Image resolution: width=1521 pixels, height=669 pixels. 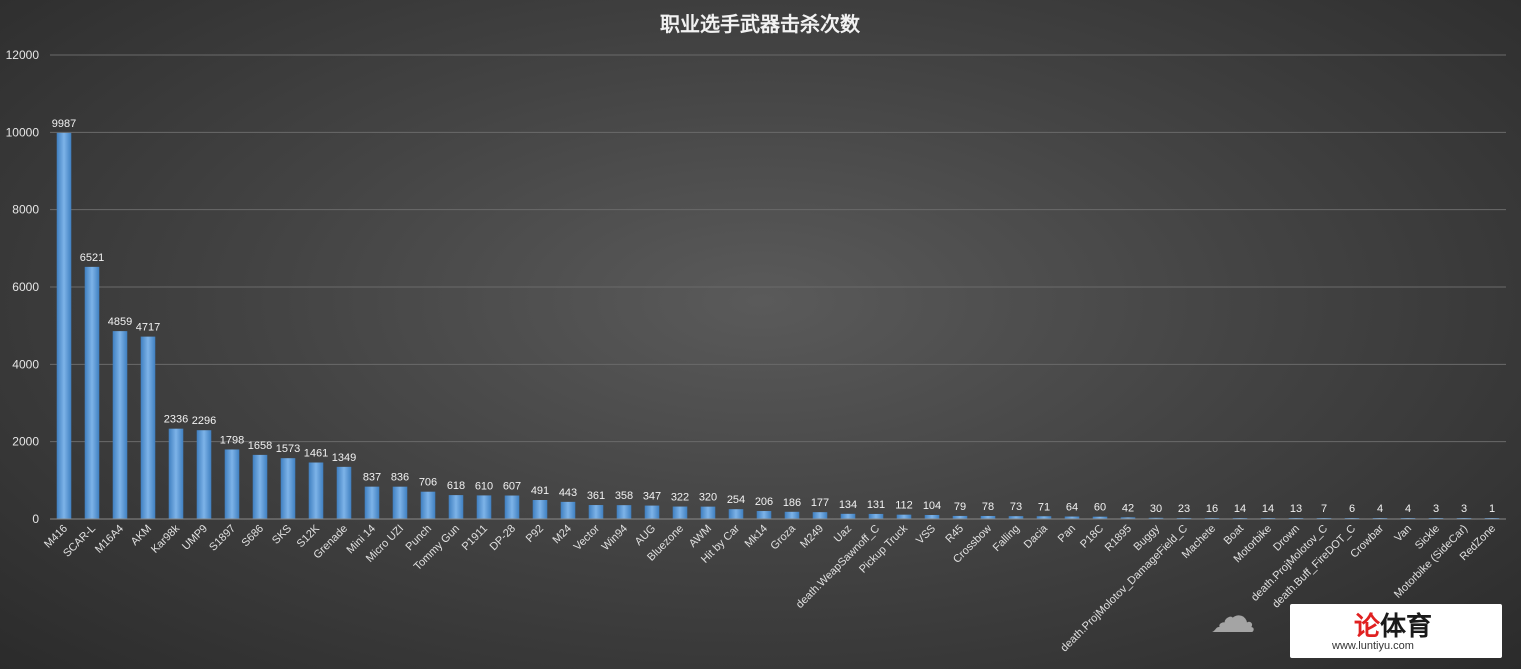 What do you see at coordinates (562, 535) in the screenshot?
I see `x-tick-label: M24` at bounding box center [562, 535].